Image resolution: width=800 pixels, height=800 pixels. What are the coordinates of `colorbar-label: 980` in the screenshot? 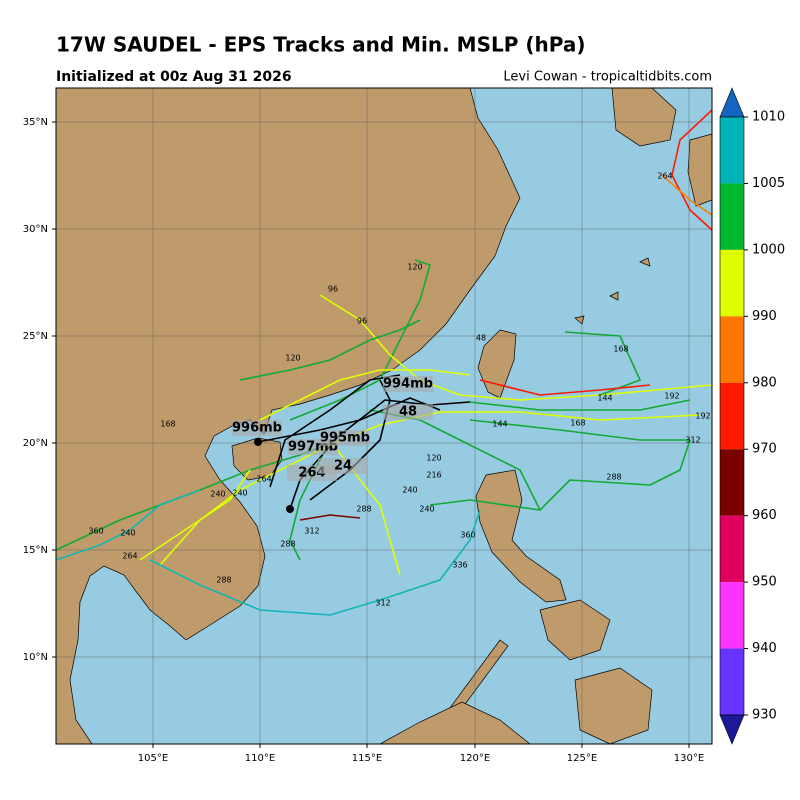 It's located at (764, 382).